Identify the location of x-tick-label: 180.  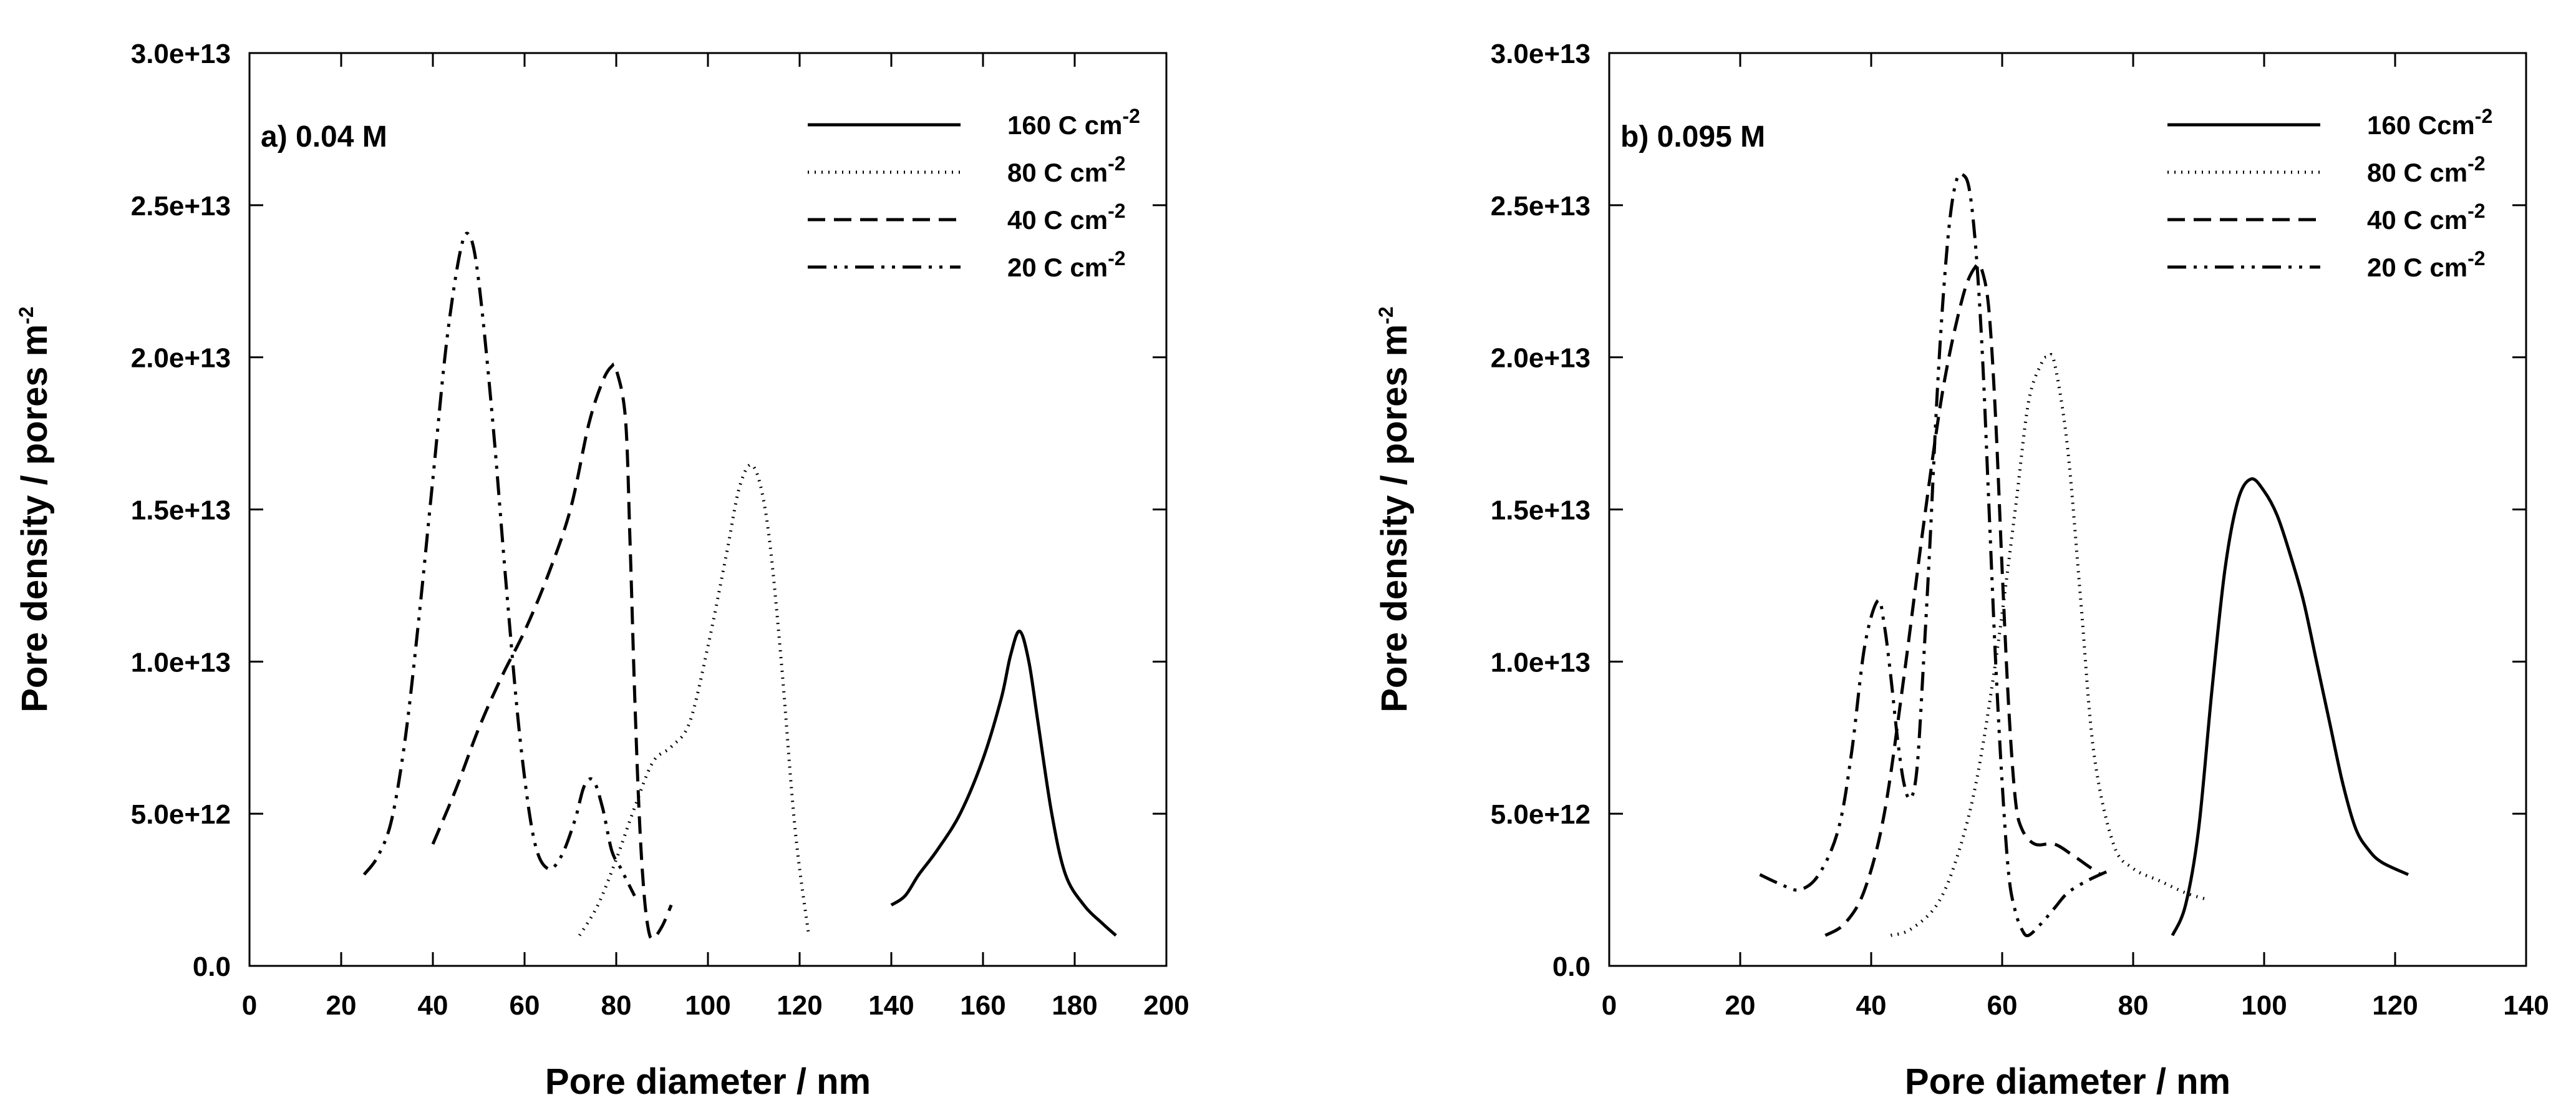
(1074, 1005).